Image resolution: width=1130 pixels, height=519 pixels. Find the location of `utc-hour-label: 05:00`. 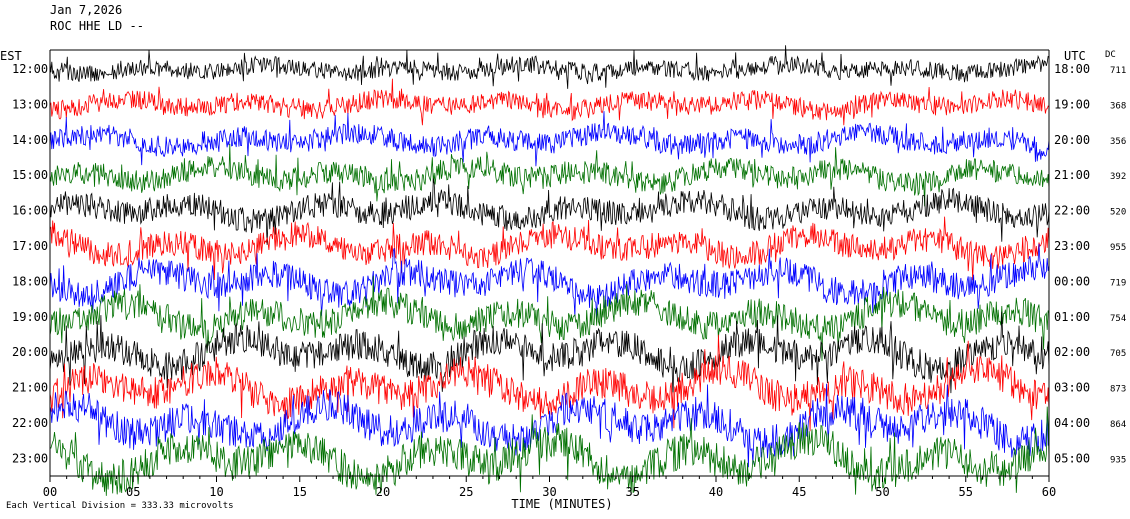

utc-hour-label: 05:00 is located at coordinates (1072, 458).